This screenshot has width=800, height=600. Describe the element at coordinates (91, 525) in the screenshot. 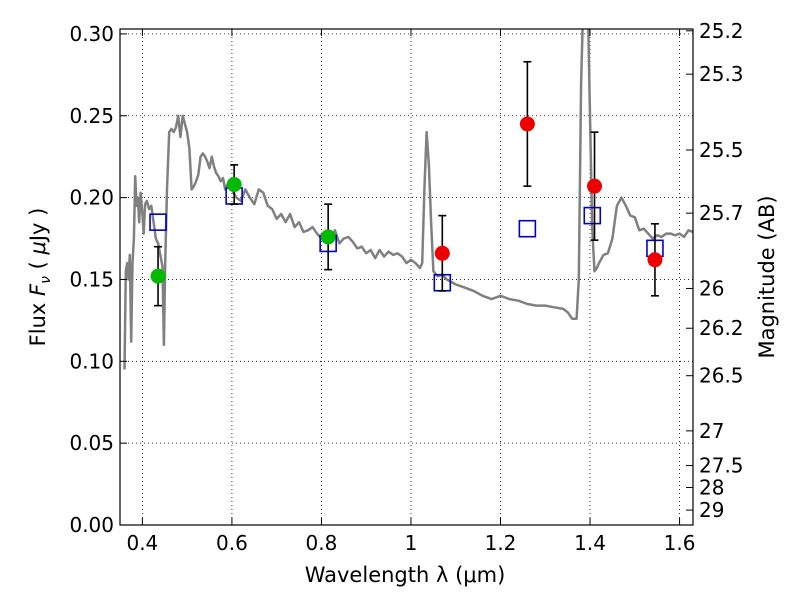

I see `y-tick-label: 0.00` at that location.